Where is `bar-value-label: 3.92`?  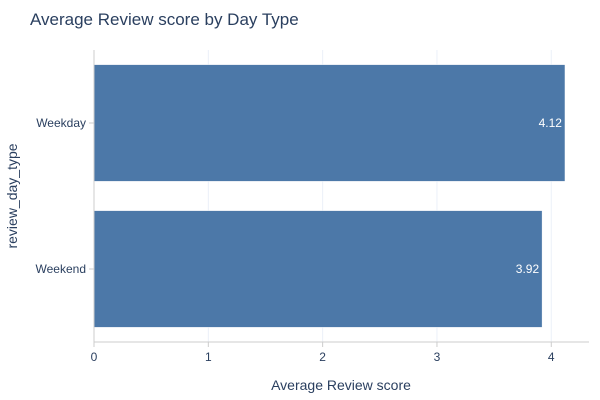
bar-value-label: 3.92 is located at coordinates (528, 269).